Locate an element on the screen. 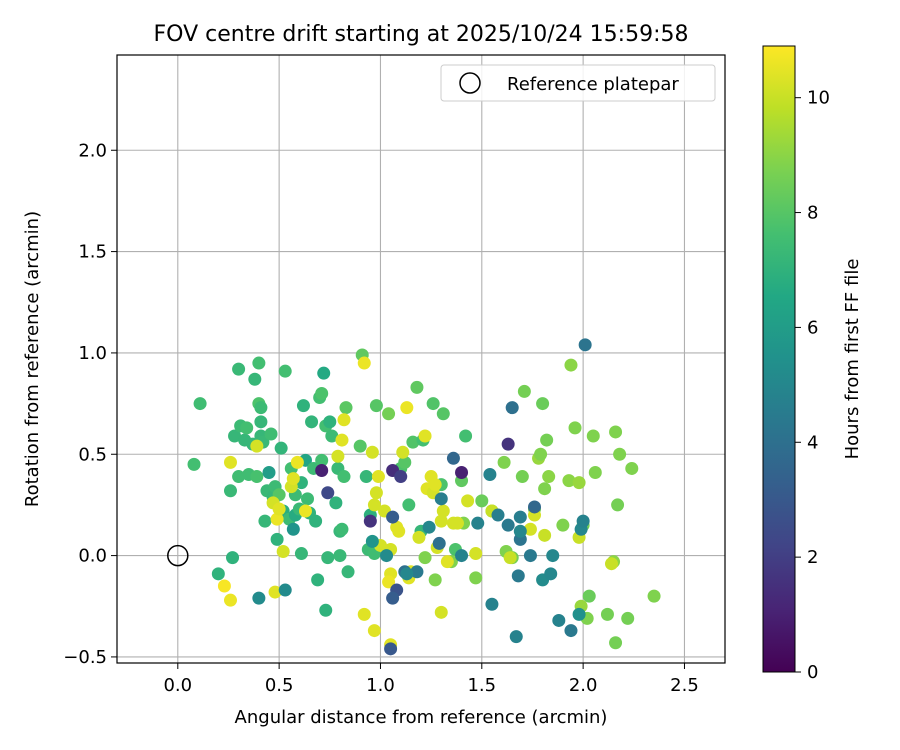 This screenshot has width=900, height=750. y-tick-label: 0.5 is located at coordinates (92, 454).